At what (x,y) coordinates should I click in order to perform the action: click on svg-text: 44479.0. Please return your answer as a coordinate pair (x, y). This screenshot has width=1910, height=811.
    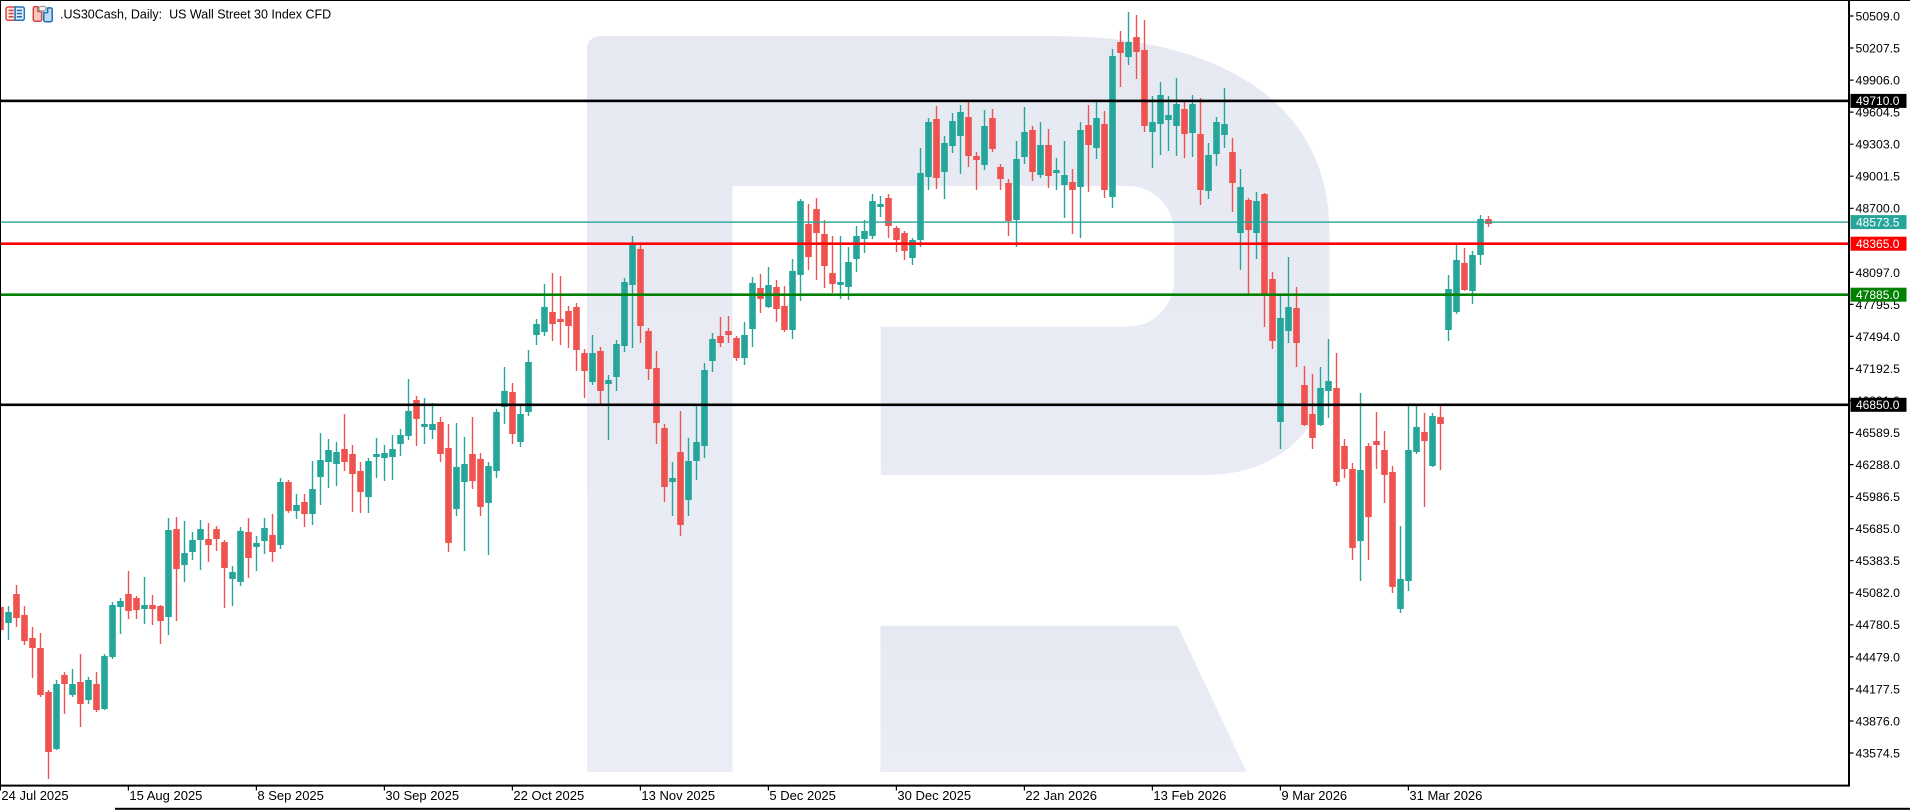
    Looking at the image, I should click on (1878, 657).